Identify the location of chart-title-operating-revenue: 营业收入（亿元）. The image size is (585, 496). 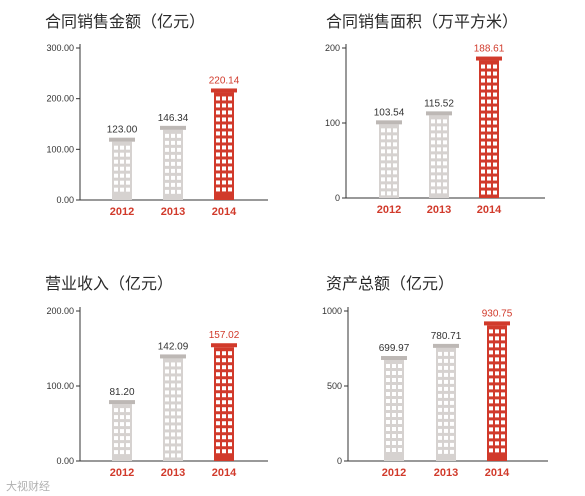
(109, 283).